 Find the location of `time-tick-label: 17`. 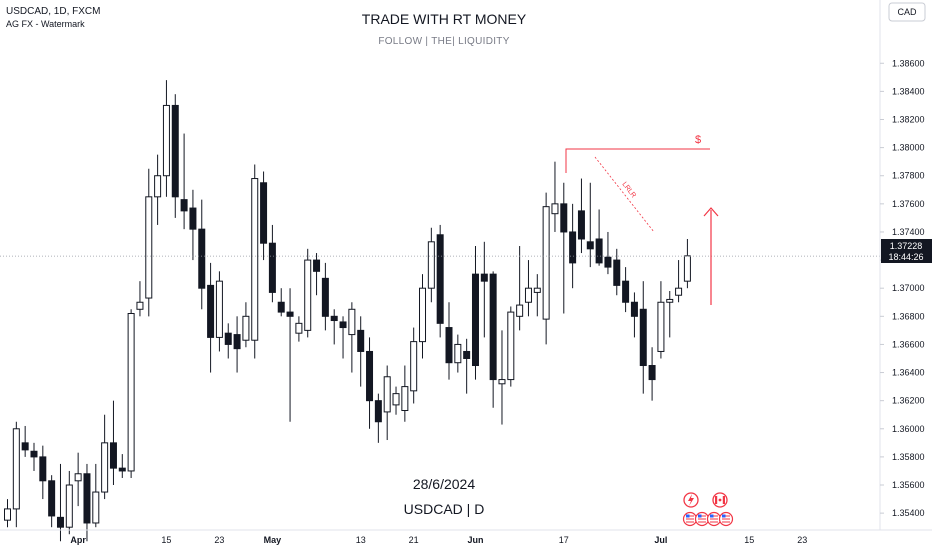

time-tick-label: 17 is located at coordinates (564, 540).